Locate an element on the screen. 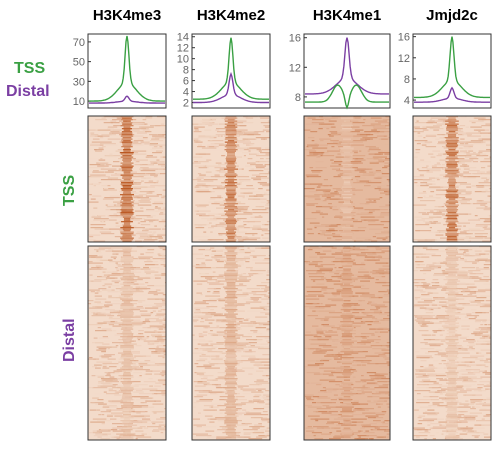 This screenshot has width=500, height=453. heatmap-distal is located at coordinates (127, 343).